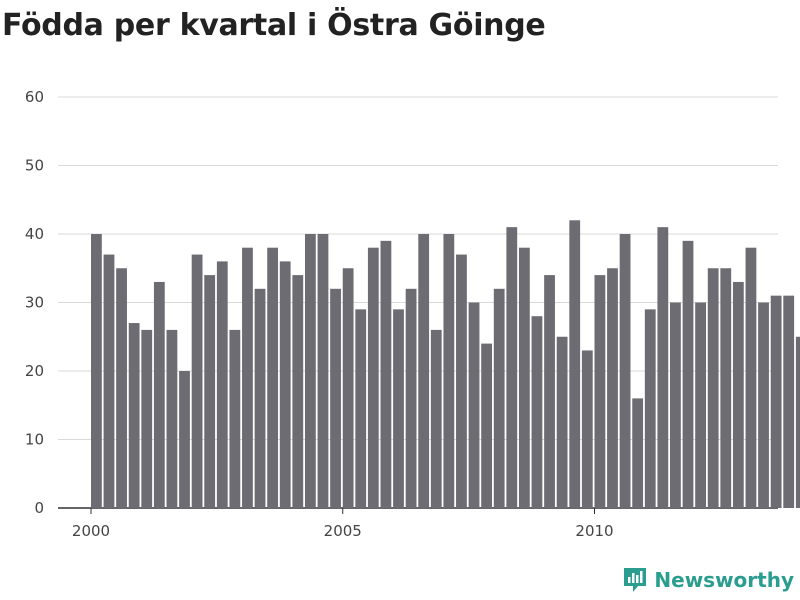 This screenshot has height=600, width=800. What do you see at coordinates (625, 371) in the screenshot?
I see `bar-2010-k3` at bounding box center [625, 371].